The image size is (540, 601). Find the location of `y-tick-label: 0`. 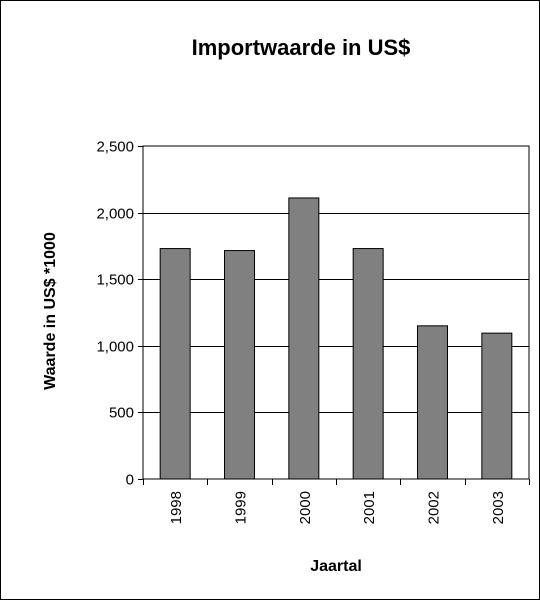

y-tick-label: 0 is located at coordinates (130, 480).